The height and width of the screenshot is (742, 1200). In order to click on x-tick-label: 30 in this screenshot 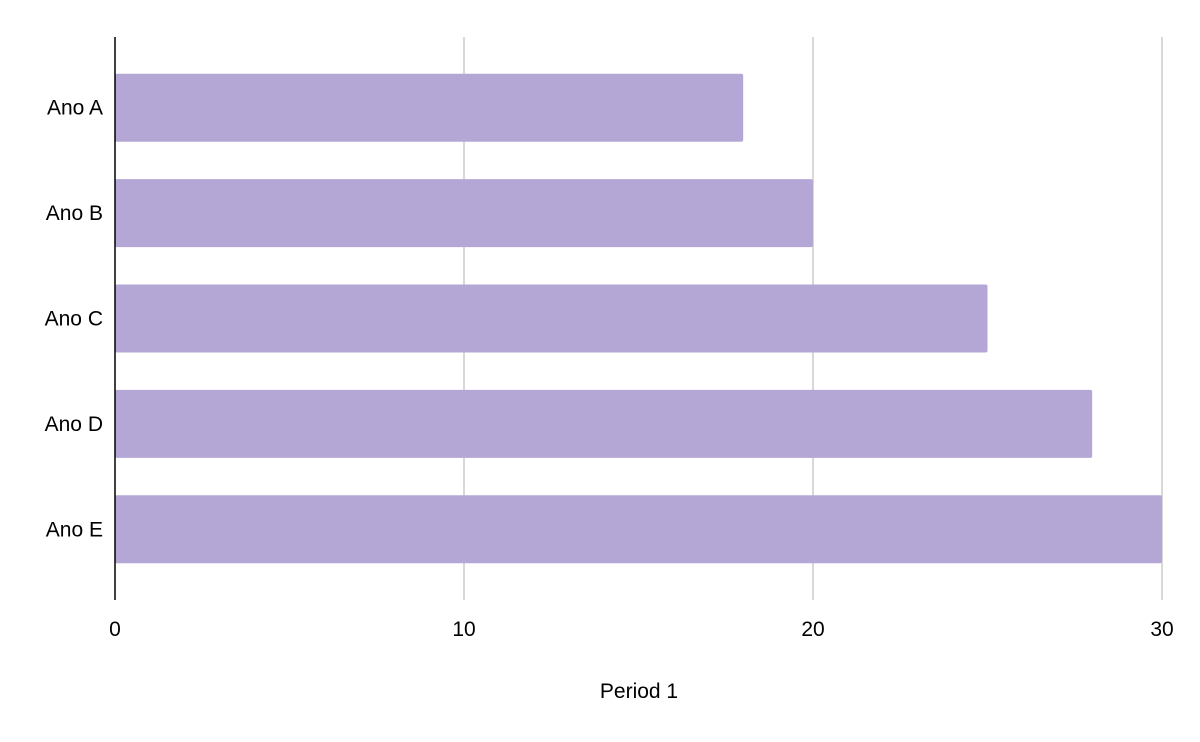, I will do `click(1161, 629)`.